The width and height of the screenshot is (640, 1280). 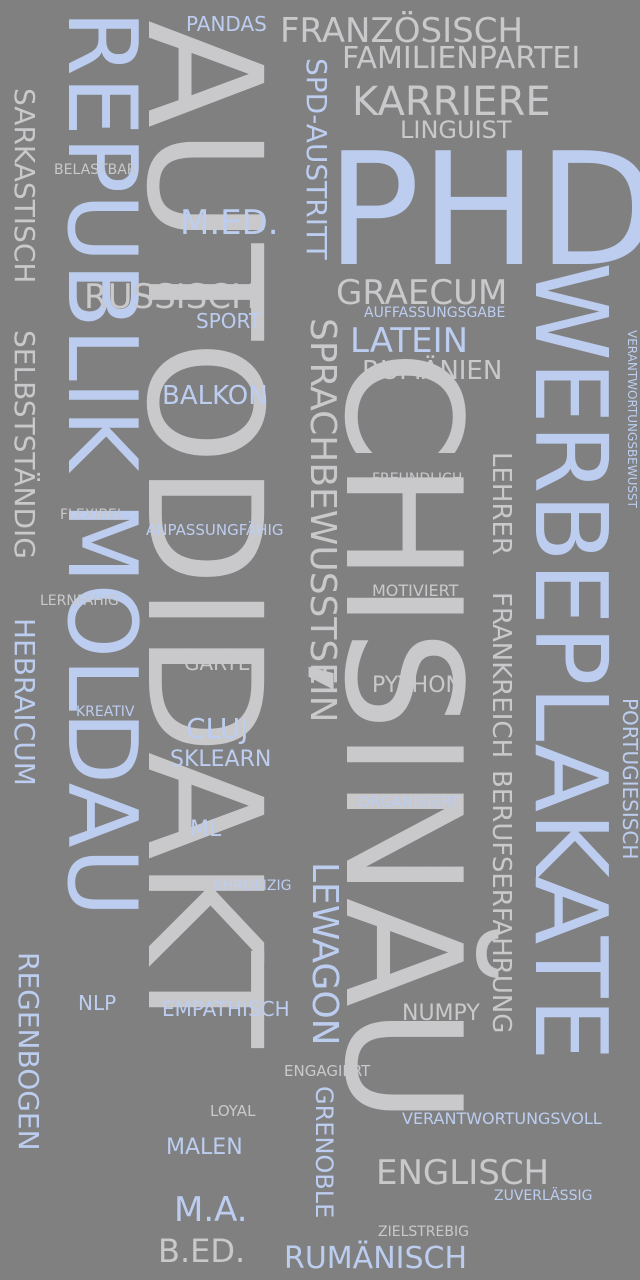 What do you see at coordinates (24, 702) in the screenshot?
I see `word-hebraicum: HEBRAICUM` at bounding box center [24, 702].